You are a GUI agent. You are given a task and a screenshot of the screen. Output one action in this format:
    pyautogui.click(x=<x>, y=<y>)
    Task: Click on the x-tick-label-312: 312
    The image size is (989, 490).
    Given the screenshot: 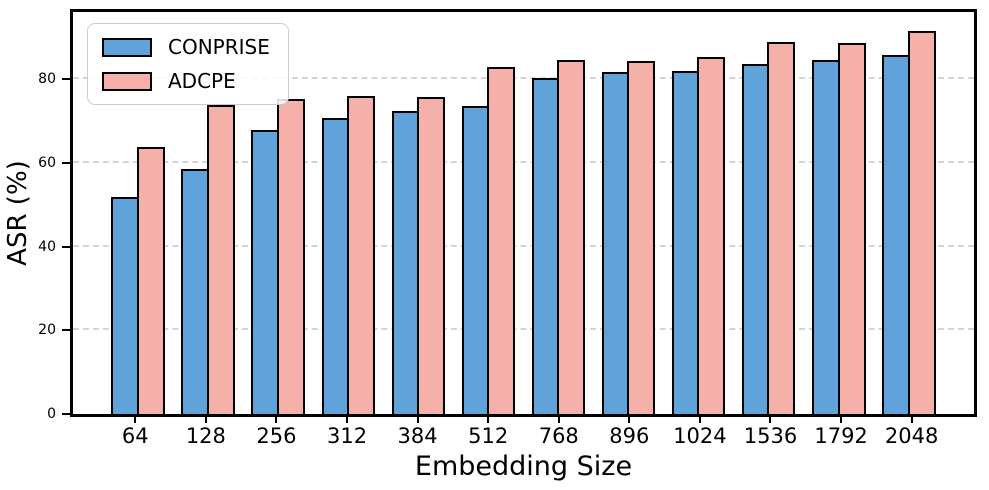 What is the action you would take?
    pyautogui.click(x=347, y=436)
    